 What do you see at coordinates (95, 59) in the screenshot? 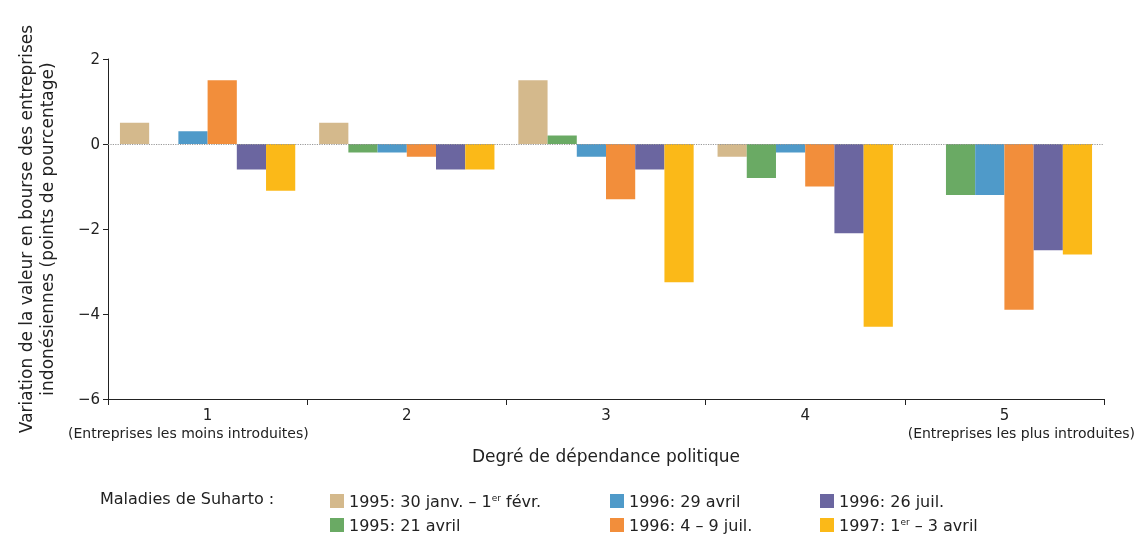
I see `y-tick-label: 2` at bounding box center [95, 59].